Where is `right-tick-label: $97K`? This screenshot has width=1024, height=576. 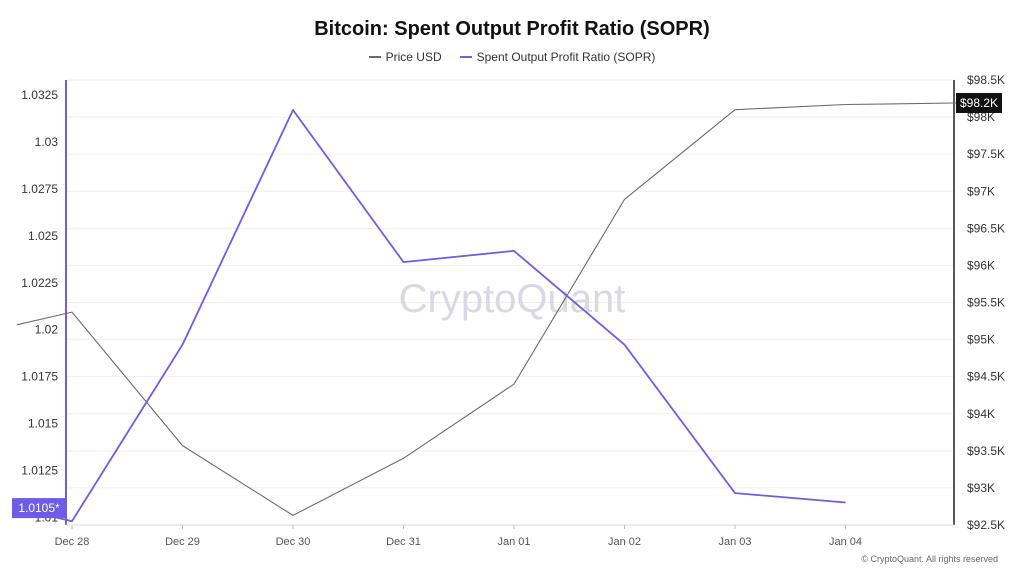
right-tick-label: $97K is located at coordinates (981, 191).